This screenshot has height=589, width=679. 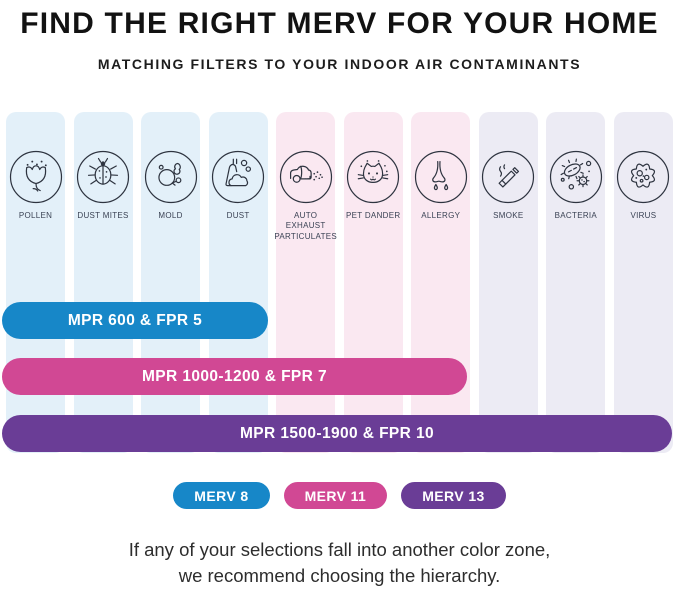 I want to click on merv-legend: MERV 8 MERV 11 MERV 13, so click(x=339, y=495).